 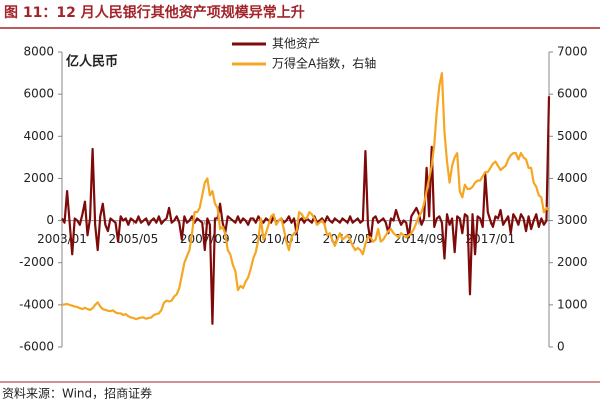 What do you see at coordinates (62, 239) in the screenshot?
I see `x-tick-label: 2003/01` at bounding box center [62, 239].